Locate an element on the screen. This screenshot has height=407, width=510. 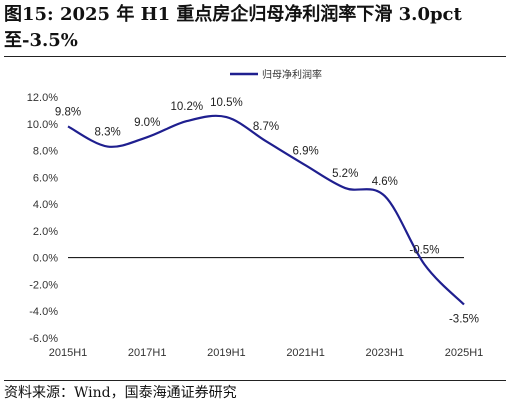
y-tick-label: -6.0% is located at coordinates (43, 339).